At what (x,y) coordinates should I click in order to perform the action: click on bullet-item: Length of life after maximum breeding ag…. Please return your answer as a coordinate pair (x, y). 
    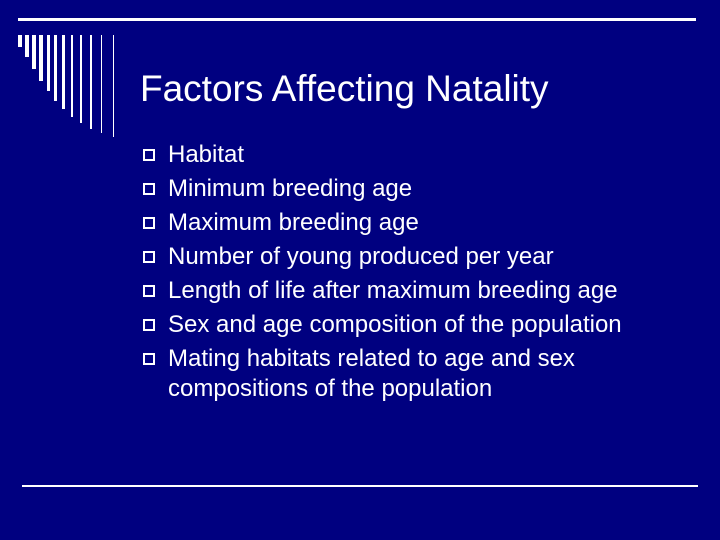
    Looking at the image, I should click on (413, 291).